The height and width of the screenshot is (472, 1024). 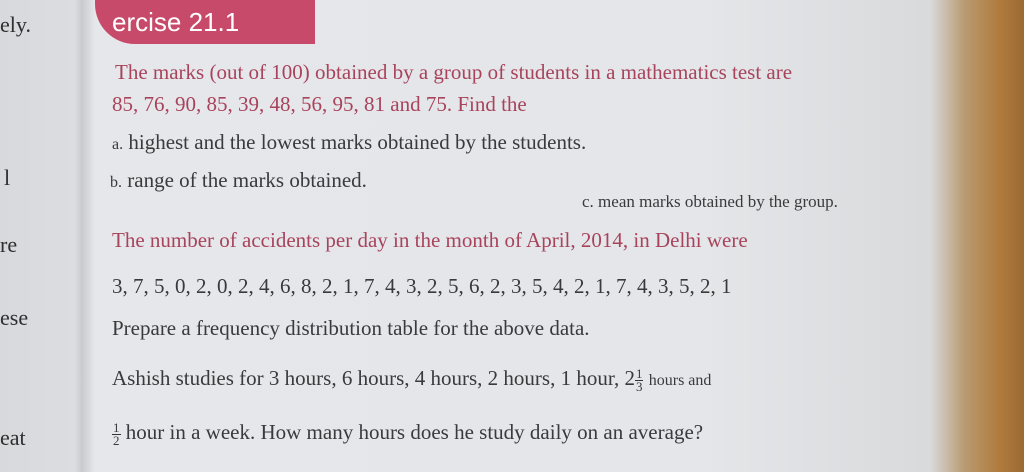 What do you see at coordinates (13, 437) in the screenshot?
I see `prev-page-fragment: eat` at bounding box center [13, 437].